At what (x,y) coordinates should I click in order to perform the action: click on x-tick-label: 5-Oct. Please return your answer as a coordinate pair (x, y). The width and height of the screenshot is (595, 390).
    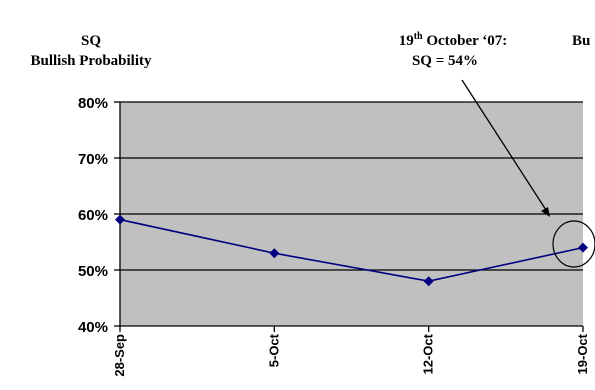
    Looking at the image, I should click on (273, 350).